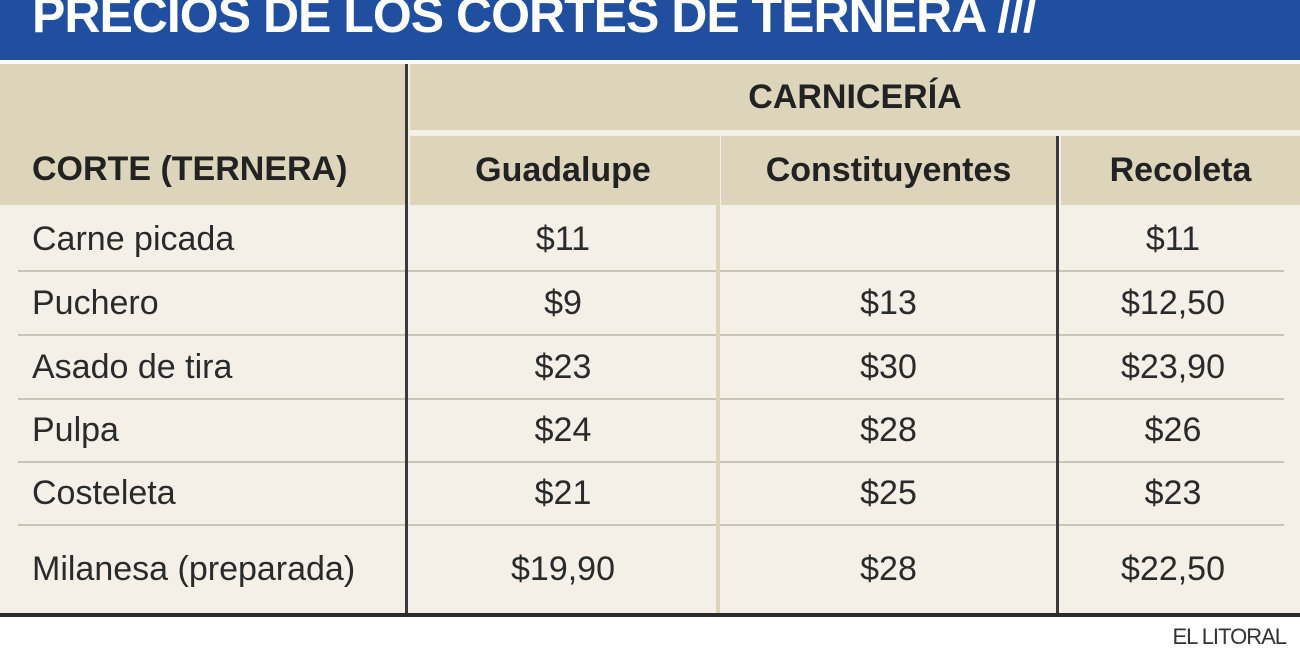 The image size is (1300, 655). I want to click on group-header: CARNICERÍA, so click(855, 97).